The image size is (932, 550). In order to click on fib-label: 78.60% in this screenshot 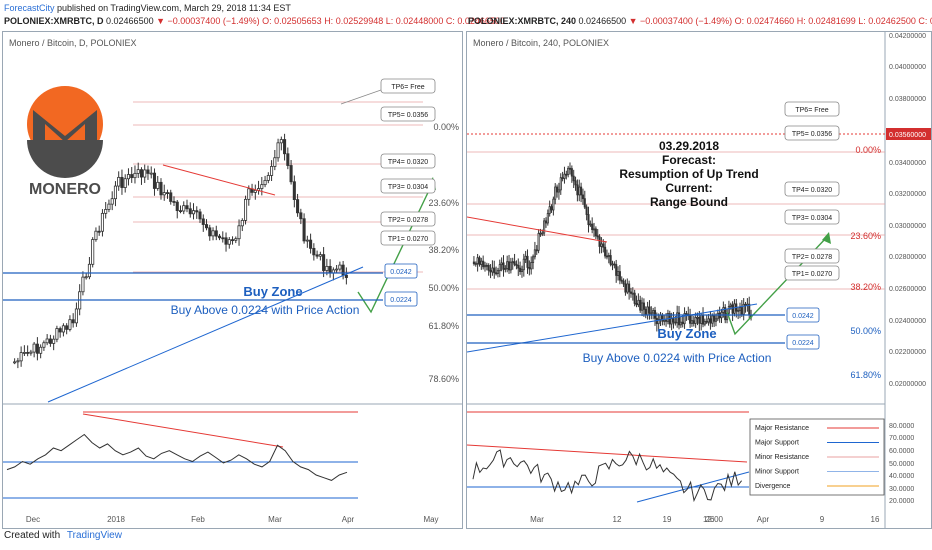, I will do `click(443, 379)`.